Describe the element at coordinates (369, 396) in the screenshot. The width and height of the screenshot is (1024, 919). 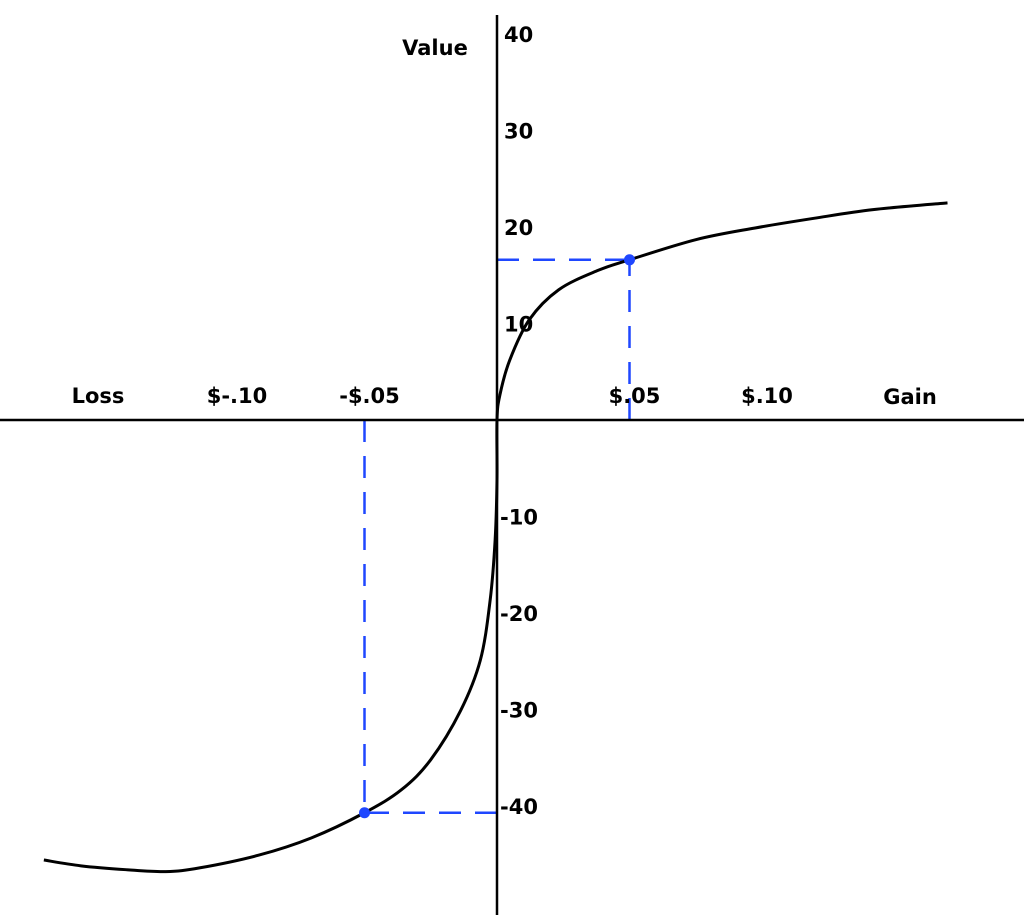
I see `x-tick-label: -$.05` at that location.